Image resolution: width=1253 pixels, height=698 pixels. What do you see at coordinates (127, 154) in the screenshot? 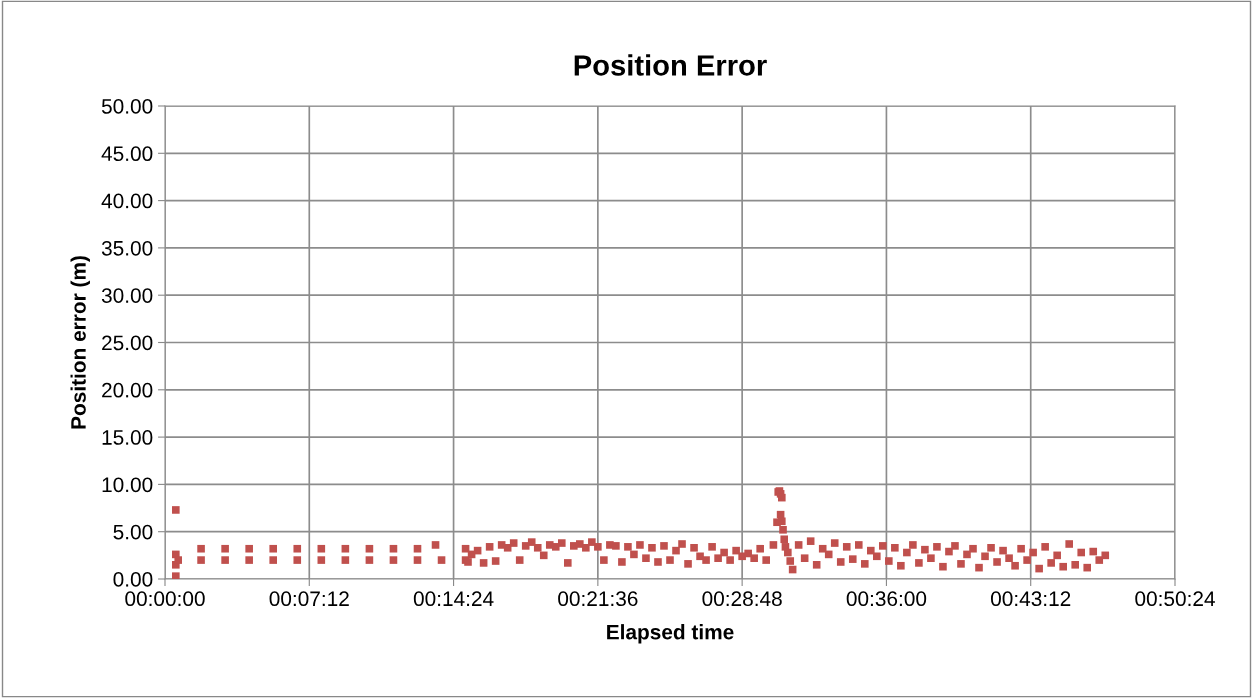
I see `y-tick-label: 45.00` at bounding box center [127, 154].